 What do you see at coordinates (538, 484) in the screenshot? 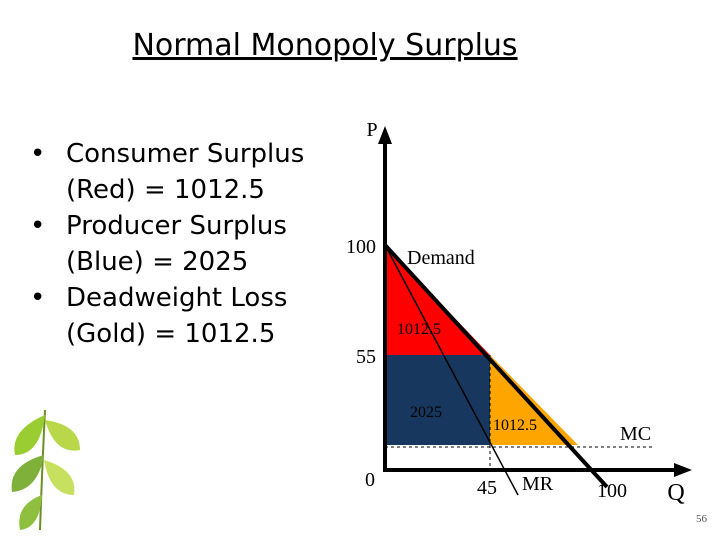
I see `mr-label: MR` at bounding box center [538, 484].